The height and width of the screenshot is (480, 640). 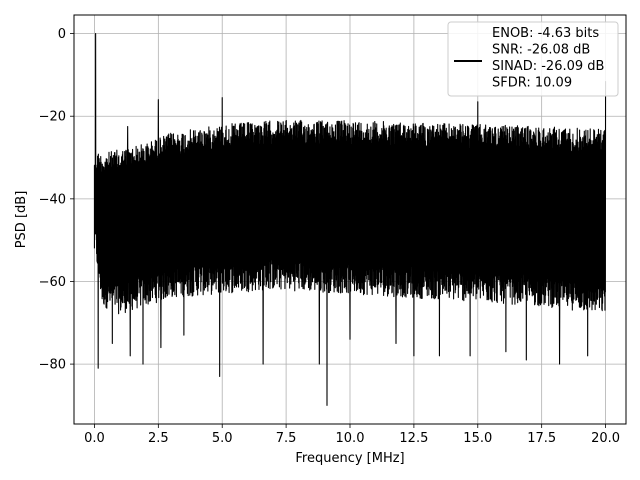 I want to click on x-tick-label: 2.5, so click(x=158, y=438).